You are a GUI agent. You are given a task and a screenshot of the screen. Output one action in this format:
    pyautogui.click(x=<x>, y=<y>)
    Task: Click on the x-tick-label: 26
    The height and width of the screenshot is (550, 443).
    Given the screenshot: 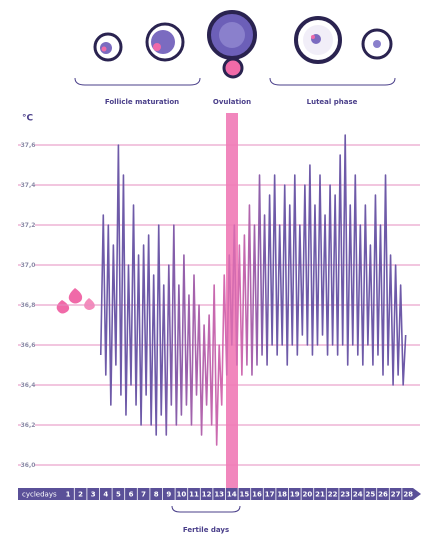 What is the action you would take?
    pyautogui.click(x=383, y=495)
    